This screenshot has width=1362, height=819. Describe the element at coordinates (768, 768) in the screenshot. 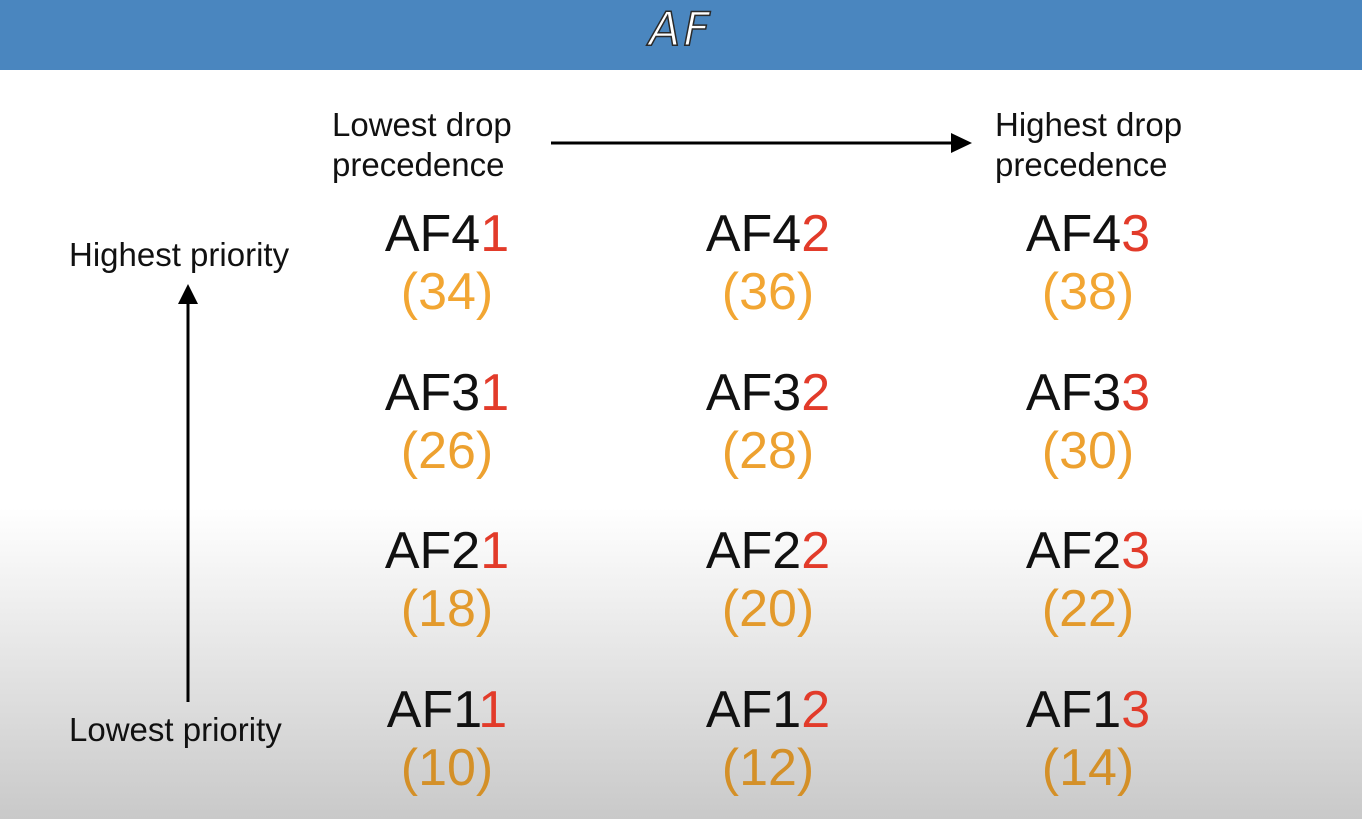

I see `dscp-value: (12)` at that location.